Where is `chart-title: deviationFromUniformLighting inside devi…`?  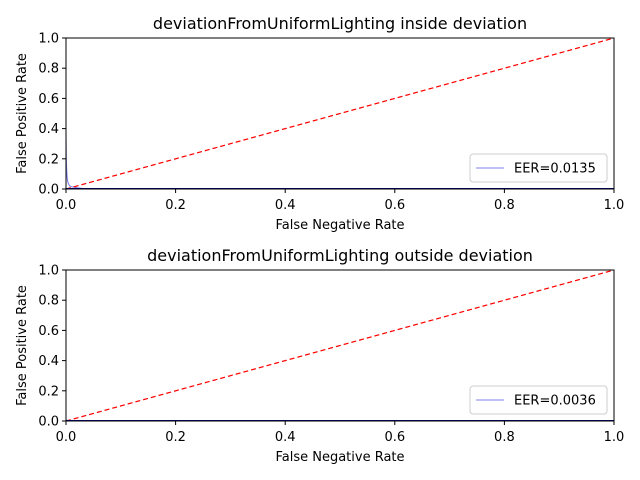 chart-title: deviationFromUniformLighting inside devi… is located at coordinates (340, 23).